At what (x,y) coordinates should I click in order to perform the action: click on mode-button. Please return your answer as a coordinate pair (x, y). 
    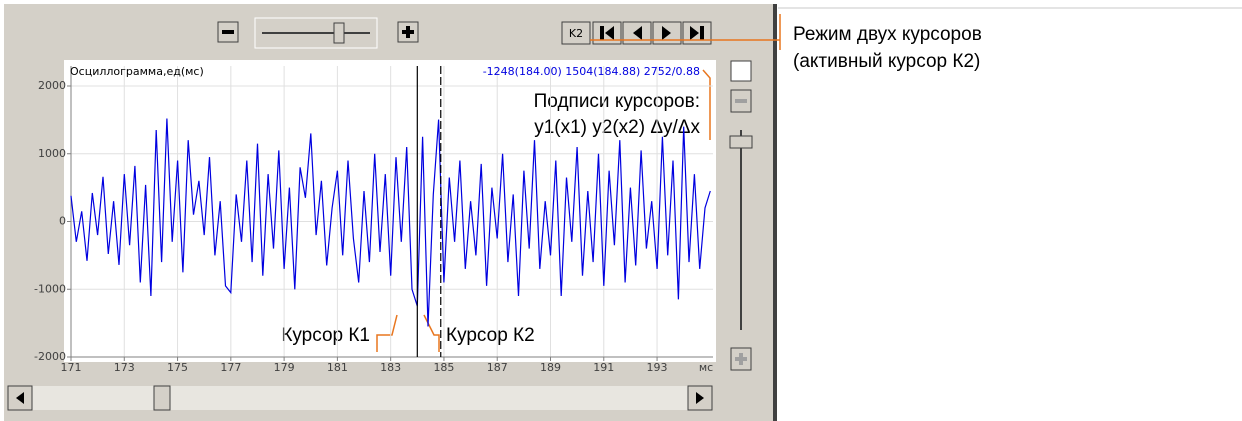
    Looking at the image, I should click on (576, 33).